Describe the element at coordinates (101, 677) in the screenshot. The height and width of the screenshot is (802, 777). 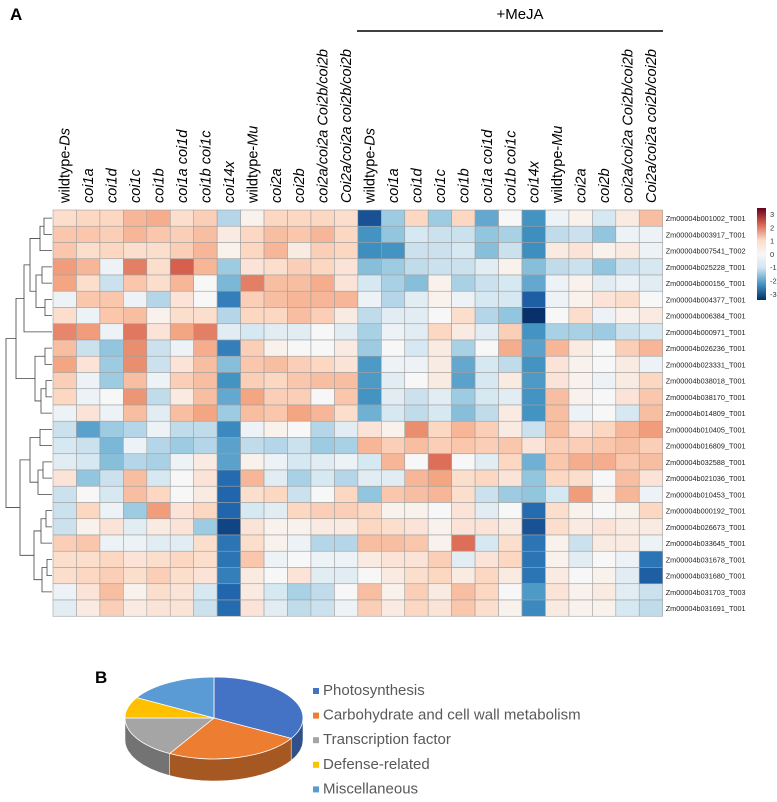
I see `panel-label-b: B` at that location.